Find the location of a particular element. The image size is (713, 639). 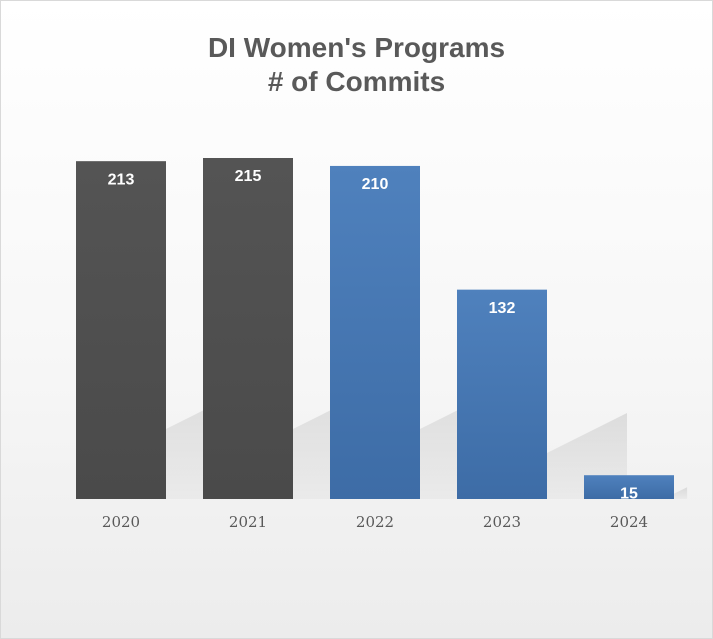

x-tick-label-2023: 2023 is located at coordinates (502, 522).